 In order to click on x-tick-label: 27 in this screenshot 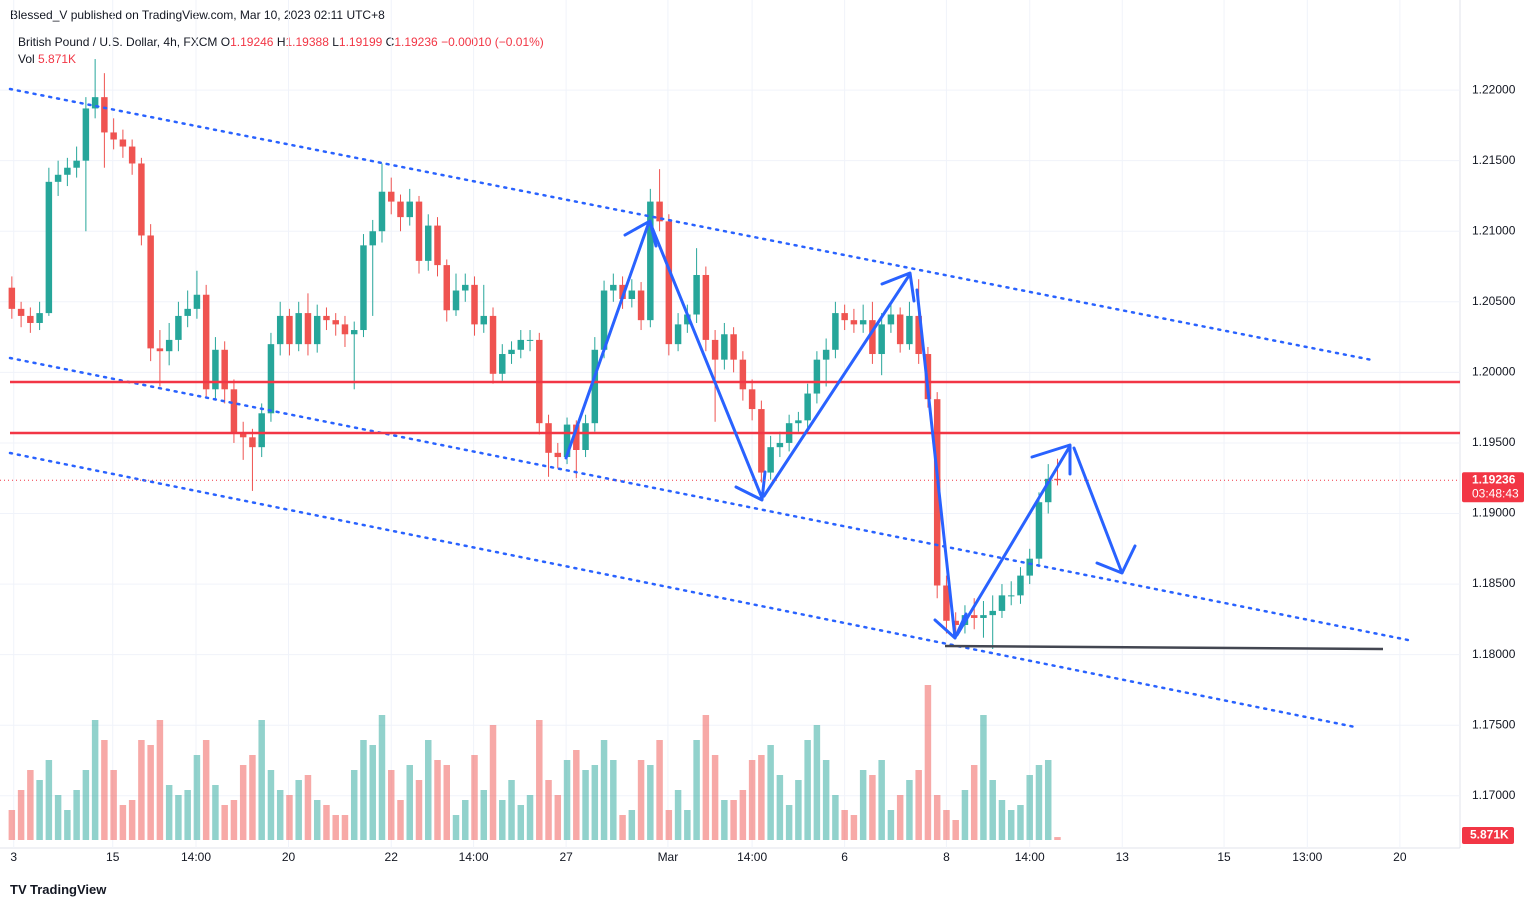, I will do `click(566, 857)`.